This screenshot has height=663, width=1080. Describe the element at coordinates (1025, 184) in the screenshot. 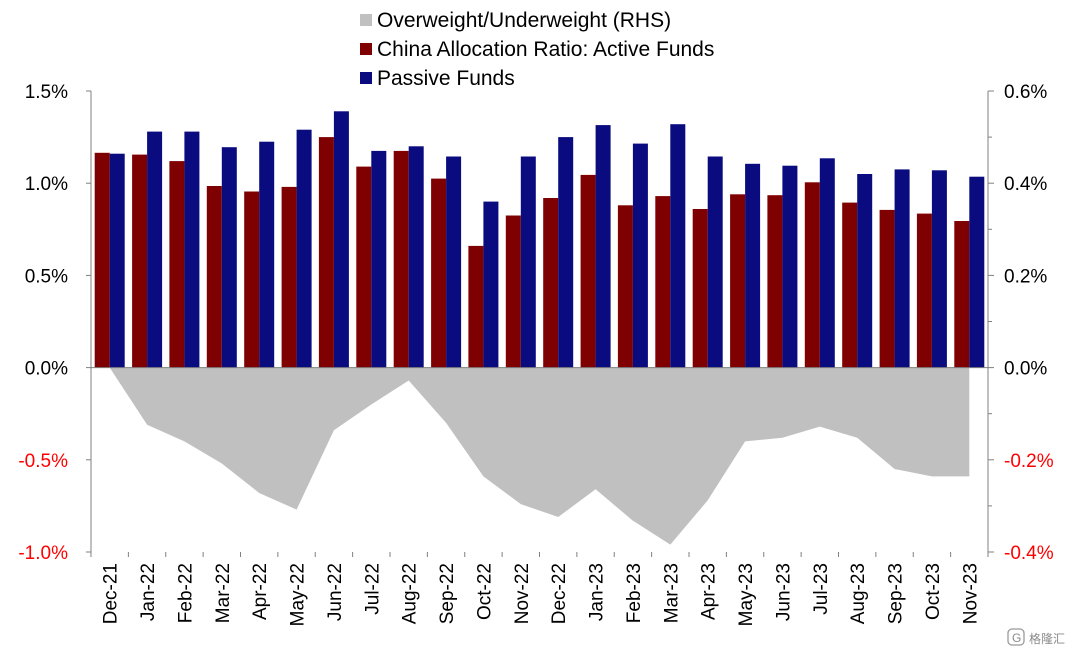

I see `right-tick-label: 0.4%` at that location.